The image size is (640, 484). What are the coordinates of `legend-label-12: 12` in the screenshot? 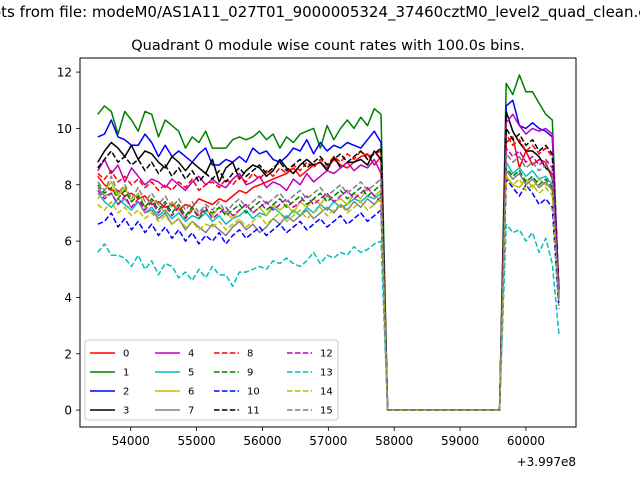 It's located at (326, 354).